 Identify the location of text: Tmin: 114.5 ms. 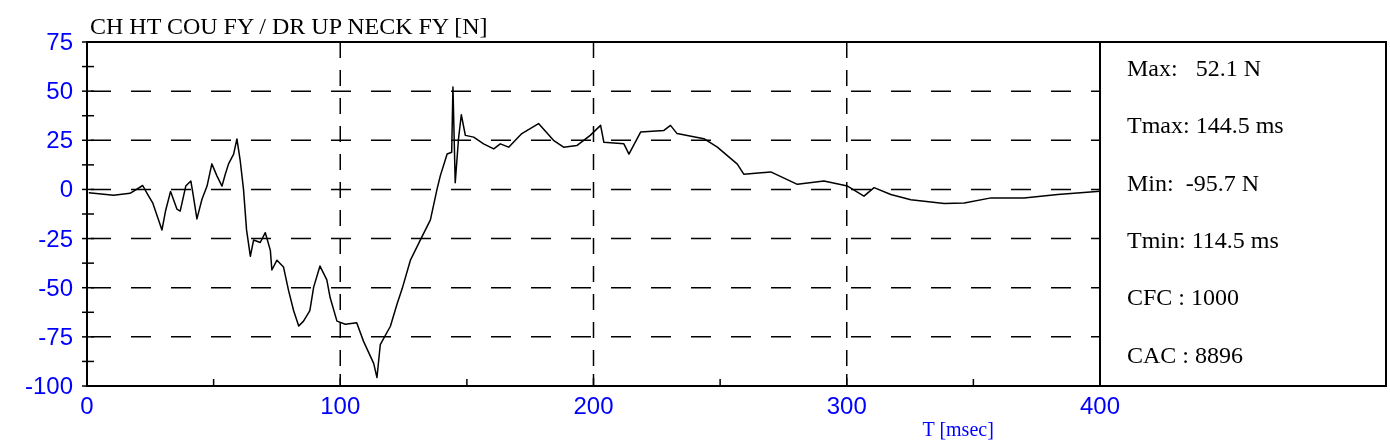
(1203, 240).